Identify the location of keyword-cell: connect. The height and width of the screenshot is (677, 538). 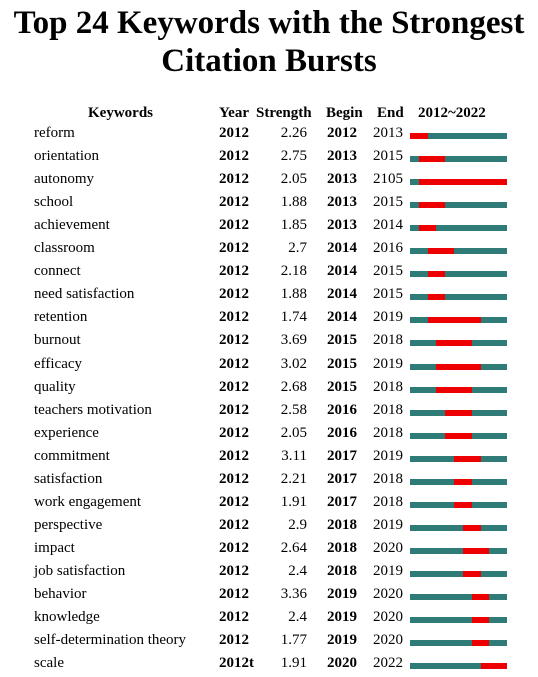
(57, 271).